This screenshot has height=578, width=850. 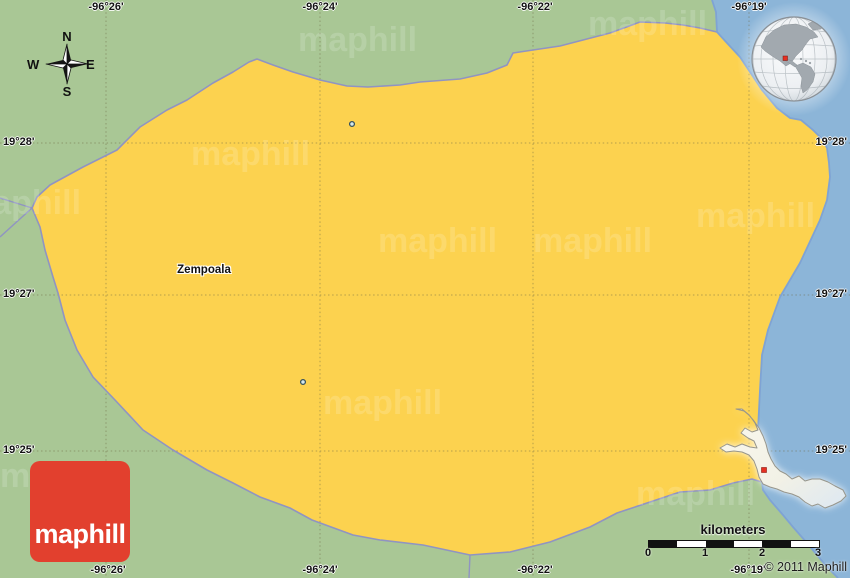 I want to click on grid-label-lon-top-2: -96°24', so click(x=320, y=7).